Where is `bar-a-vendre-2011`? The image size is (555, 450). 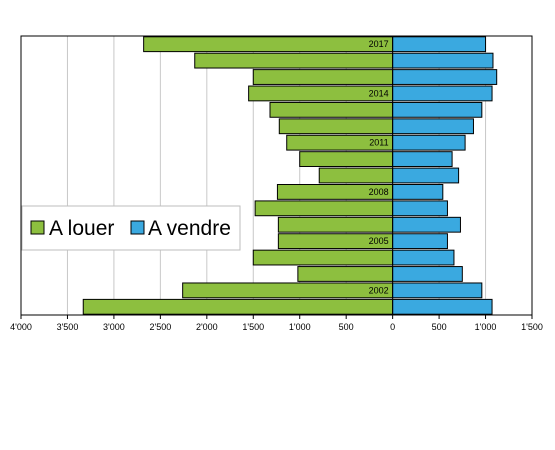
bar-a-vendre-2011 is located at coordinates (429, 142).